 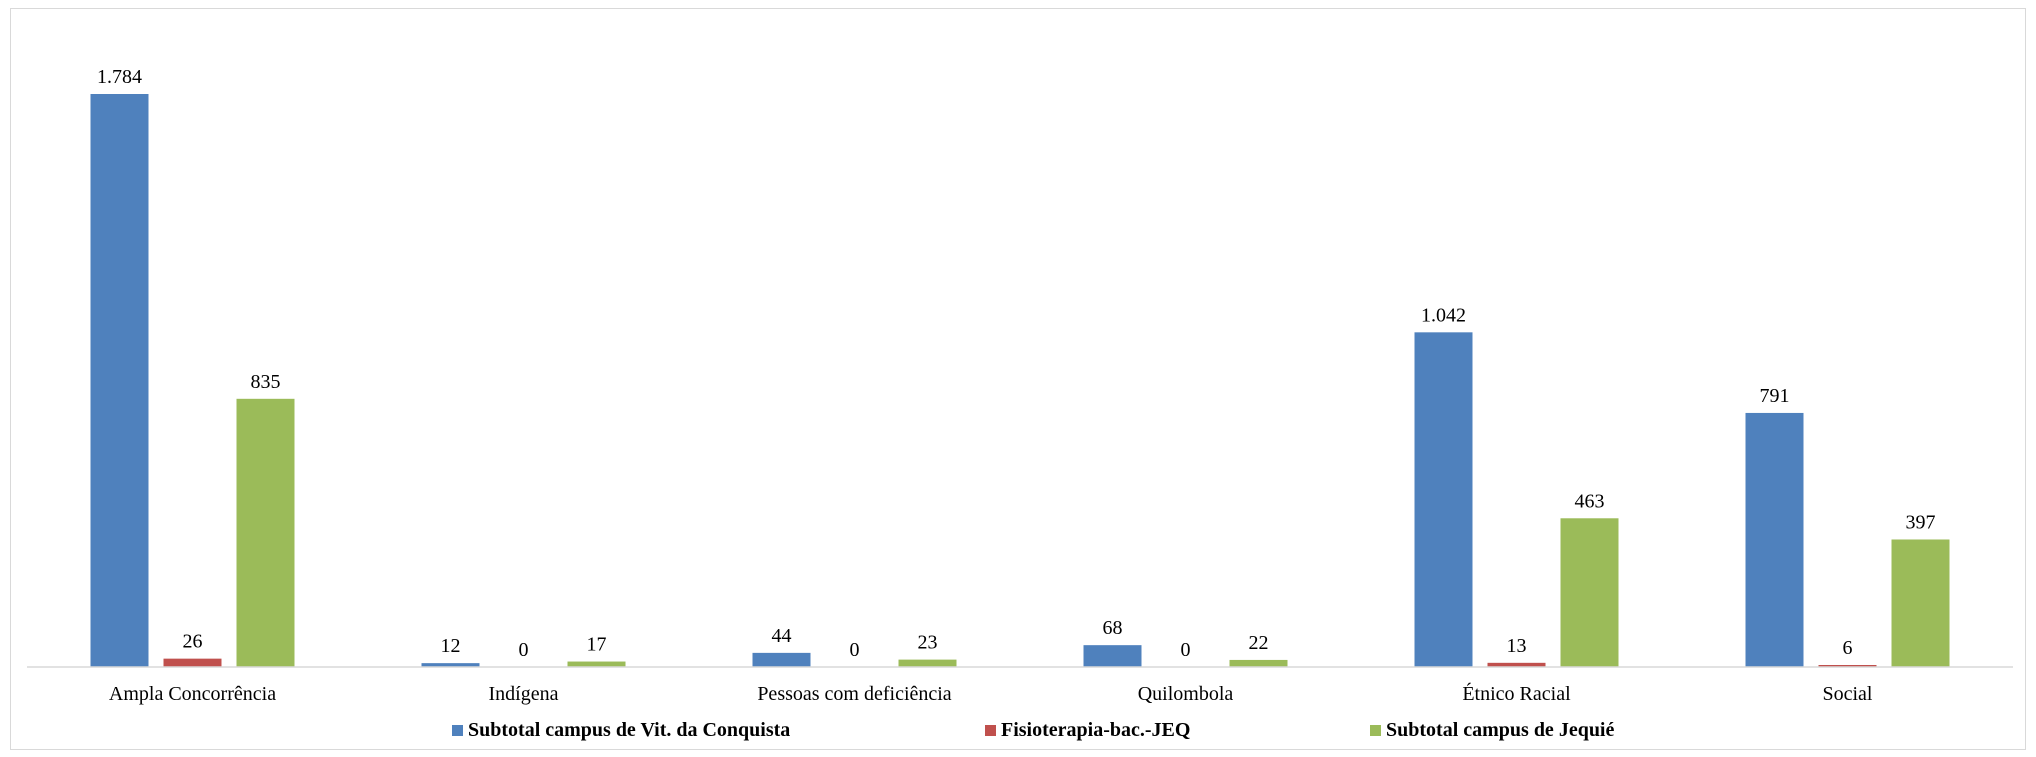 What do you see at coordinates (1259, 643) in the screenshot?
I see `data-label: 22` at bounding box center [1259, 643].